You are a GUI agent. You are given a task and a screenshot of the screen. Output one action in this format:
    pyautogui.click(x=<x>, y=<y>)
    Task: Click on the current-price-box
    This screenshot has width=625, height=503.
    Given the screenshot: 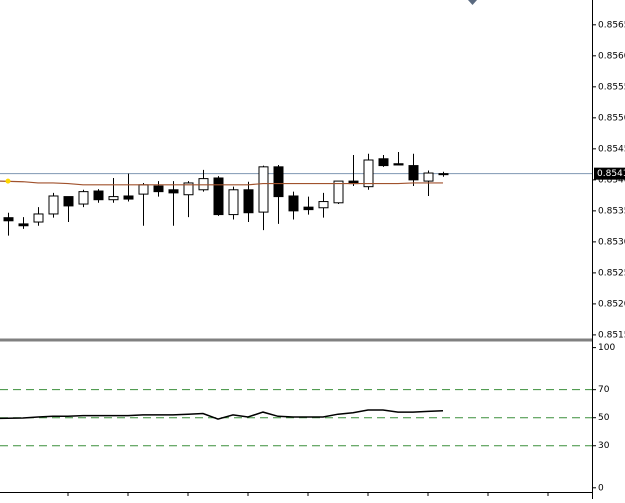 What is the action you would take?
    pyautogui.click(x=609, y=173)
    